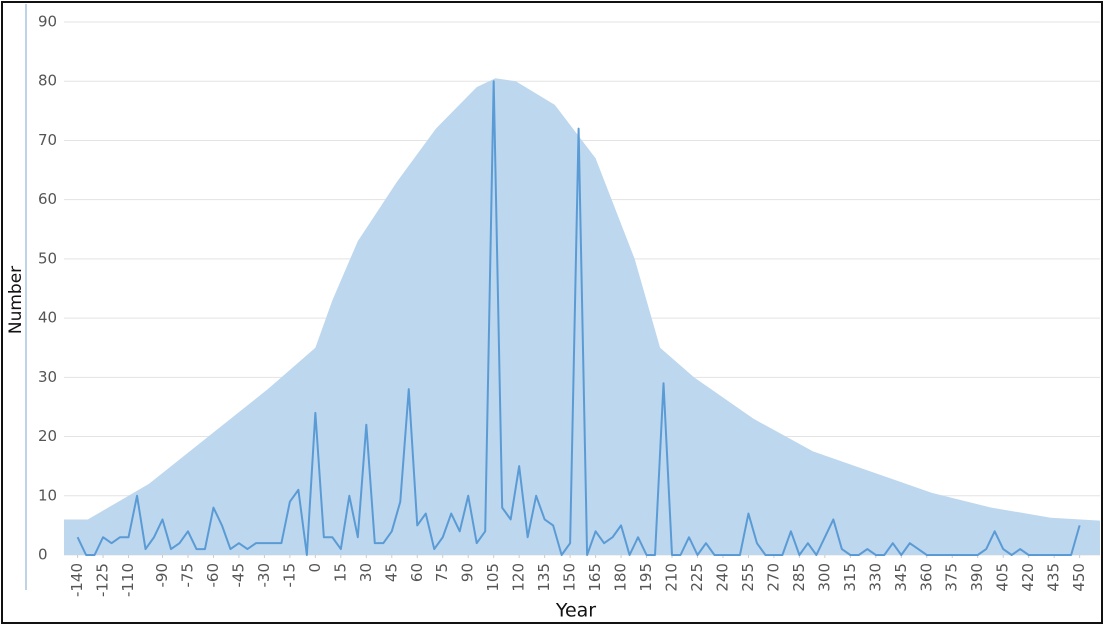 The image size is (1104, 625). I want to click on x-tick-label: 315, so click(850, 577).